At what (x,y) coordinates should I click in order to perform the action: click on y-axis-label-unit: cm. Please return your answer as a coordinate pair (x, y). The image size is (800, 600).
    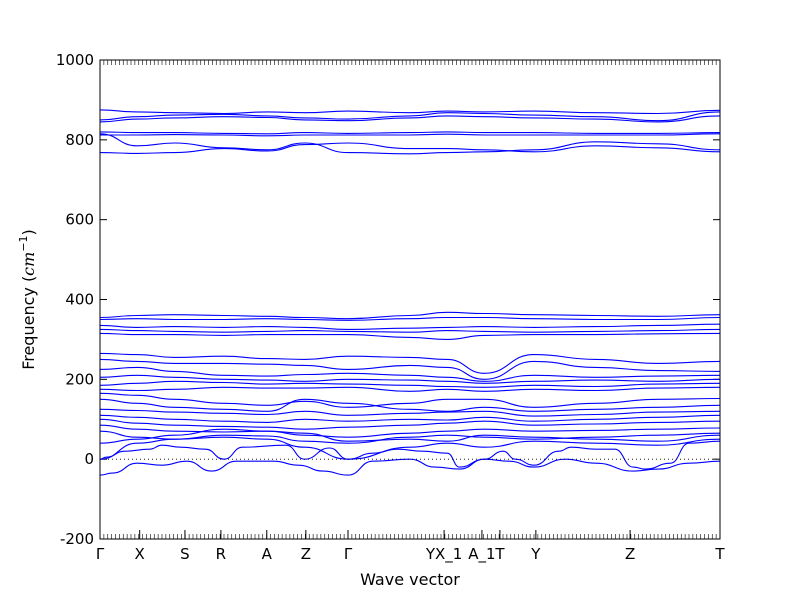
    Looking at the image, I should click on (28, 264).